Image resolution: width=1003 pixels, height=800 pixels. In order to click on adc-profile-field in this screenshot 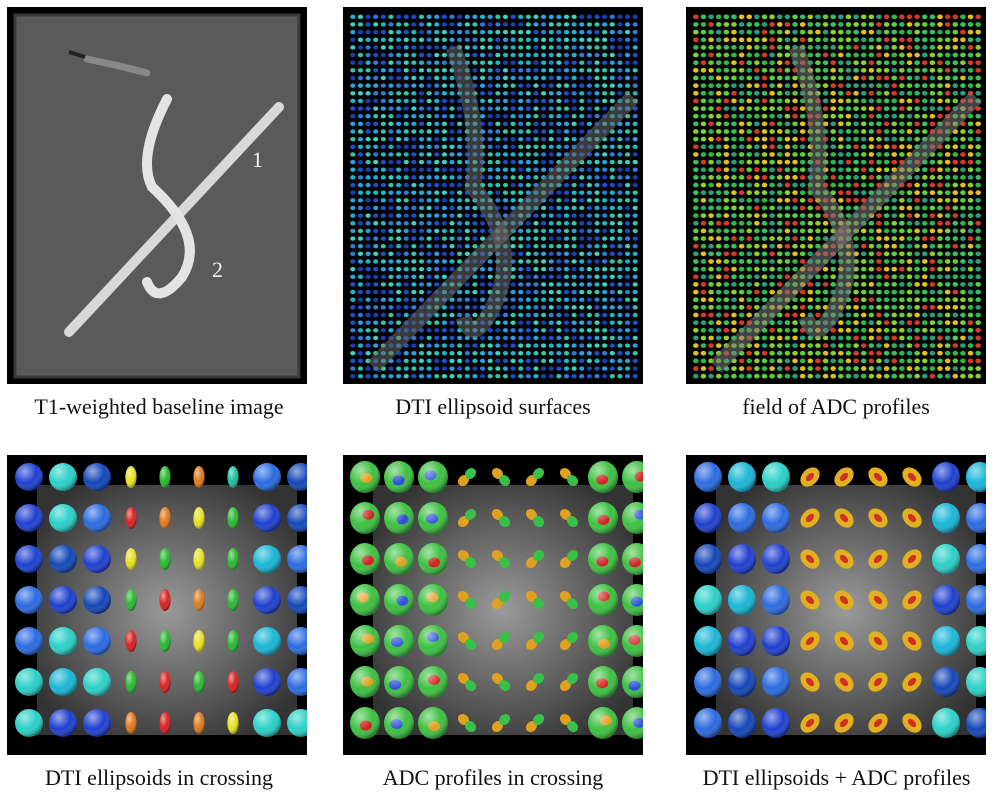, I will do `click(836, 195)`.